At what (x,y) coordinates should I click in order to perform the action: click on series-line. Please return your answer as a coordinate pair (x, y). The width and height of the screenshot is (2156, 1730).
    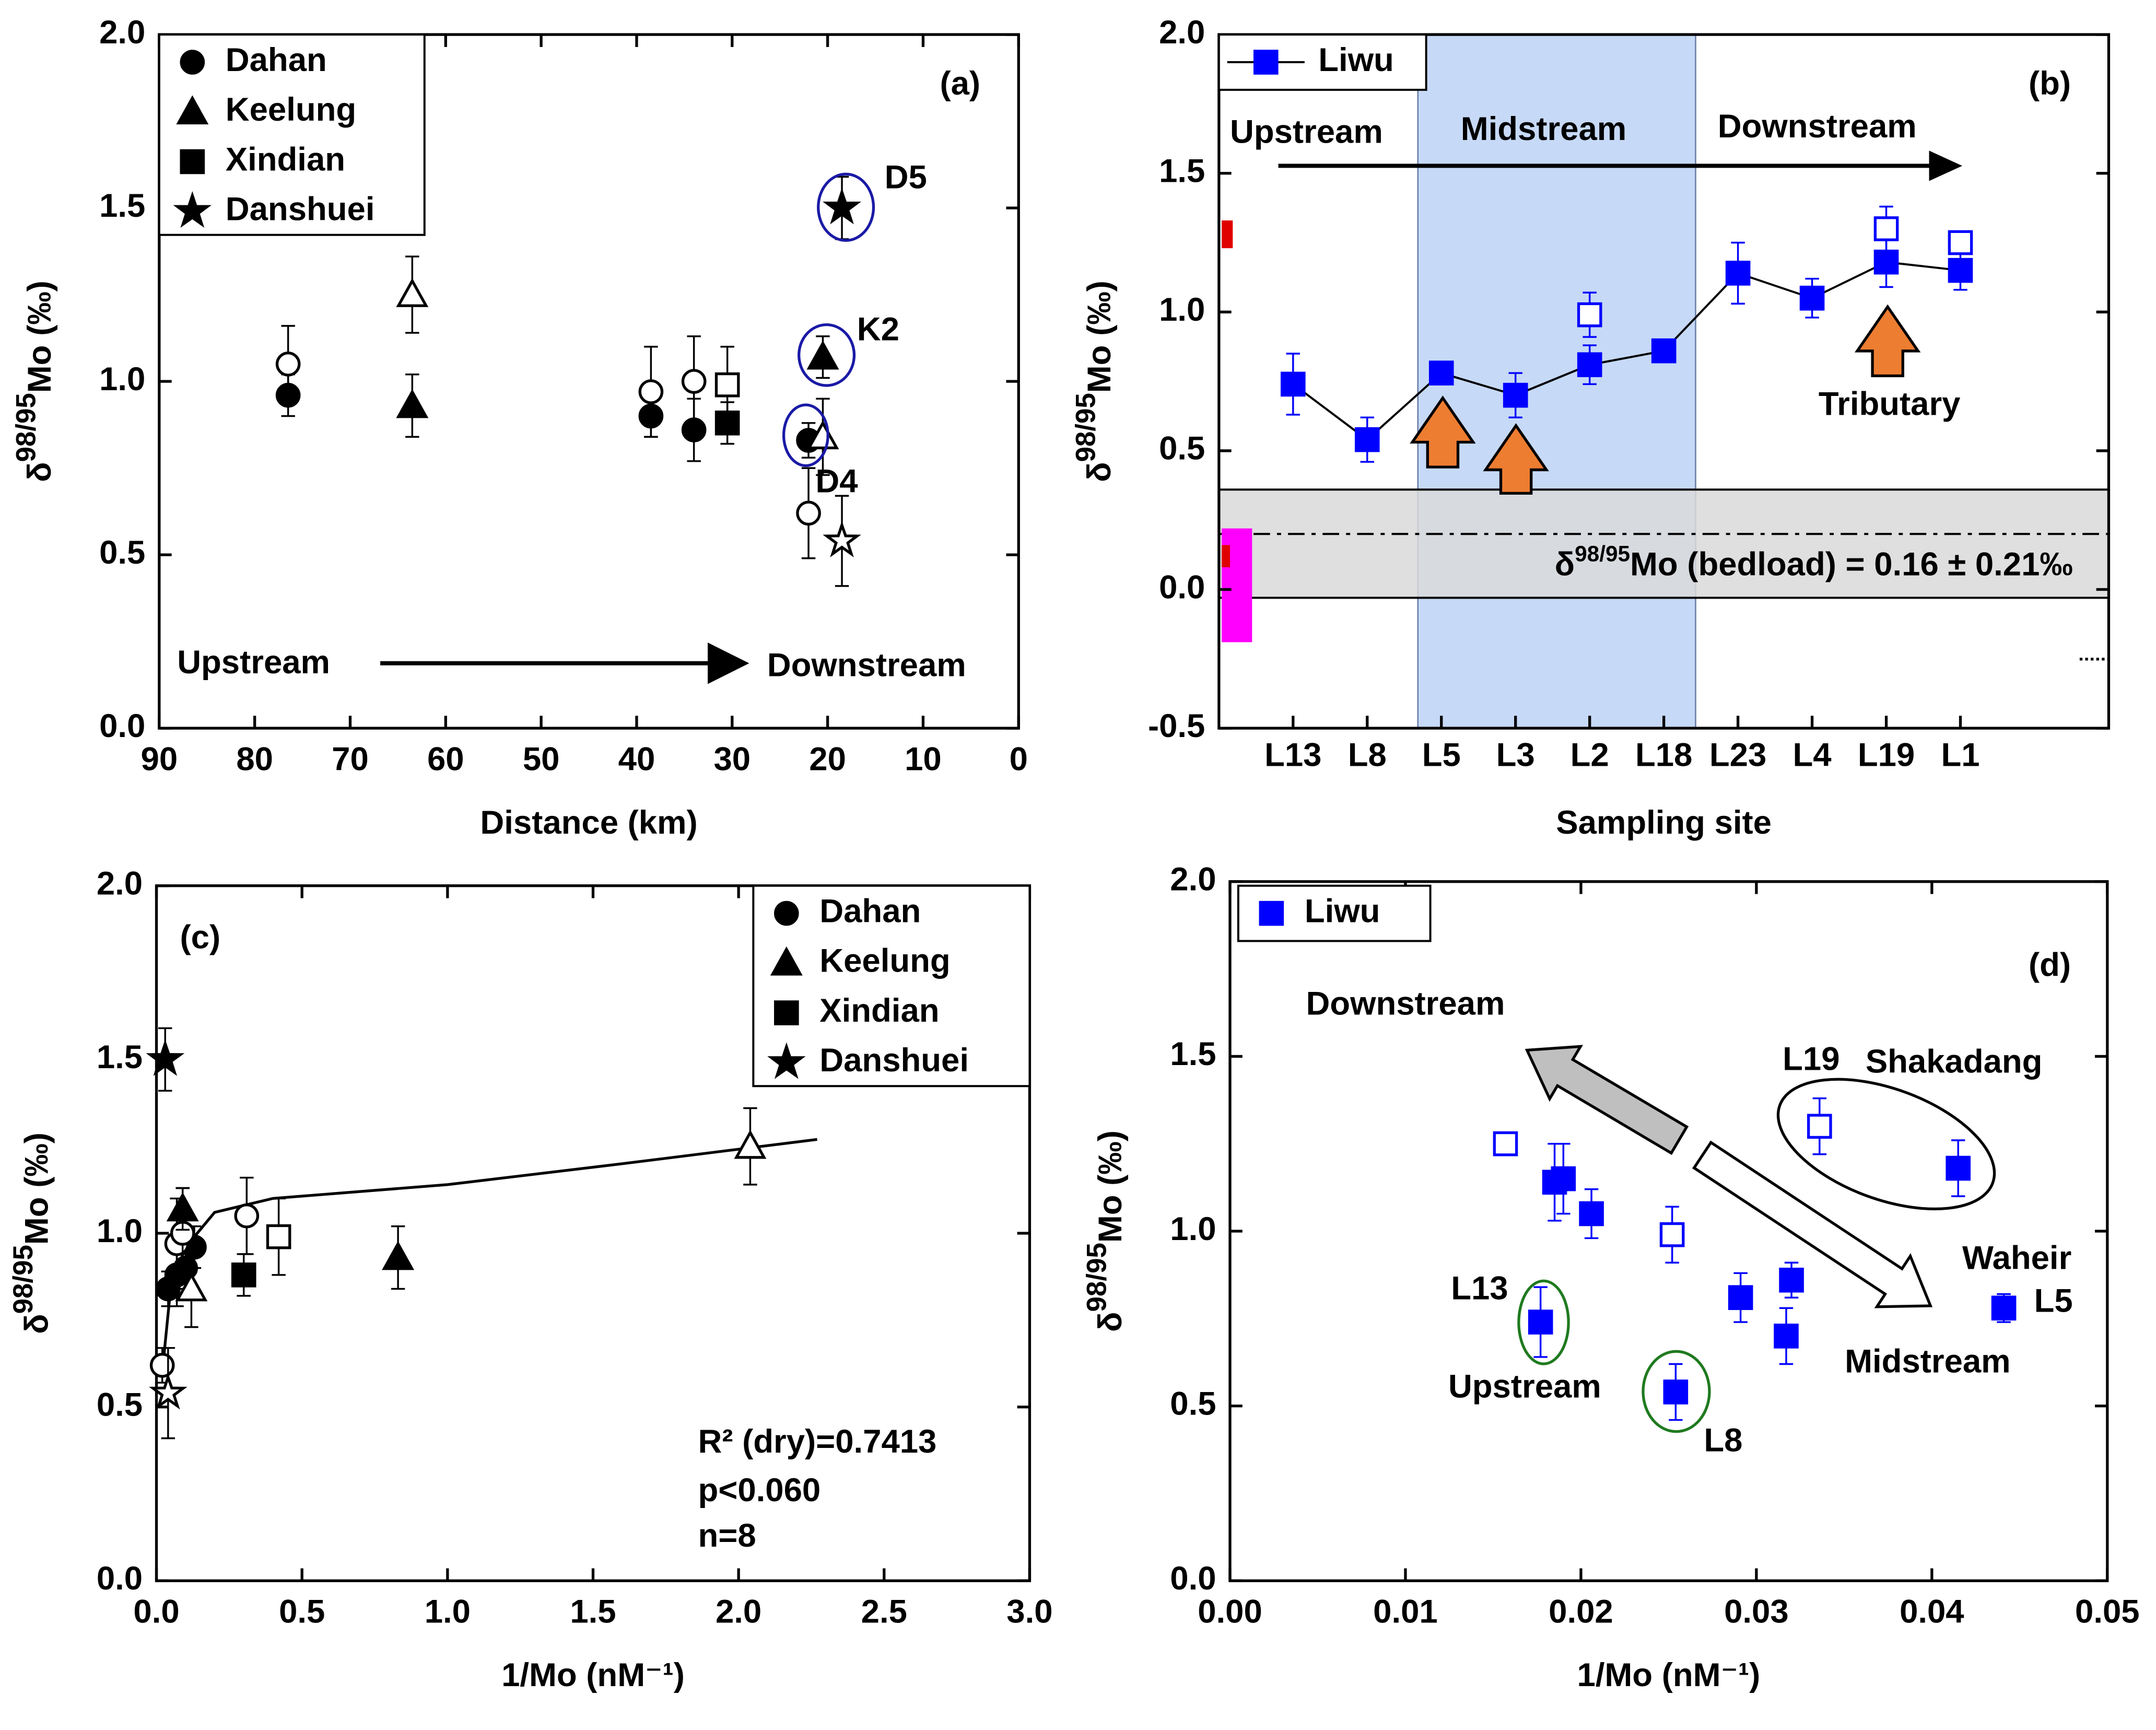
    Looking at the image, I should click on (1627, 351).